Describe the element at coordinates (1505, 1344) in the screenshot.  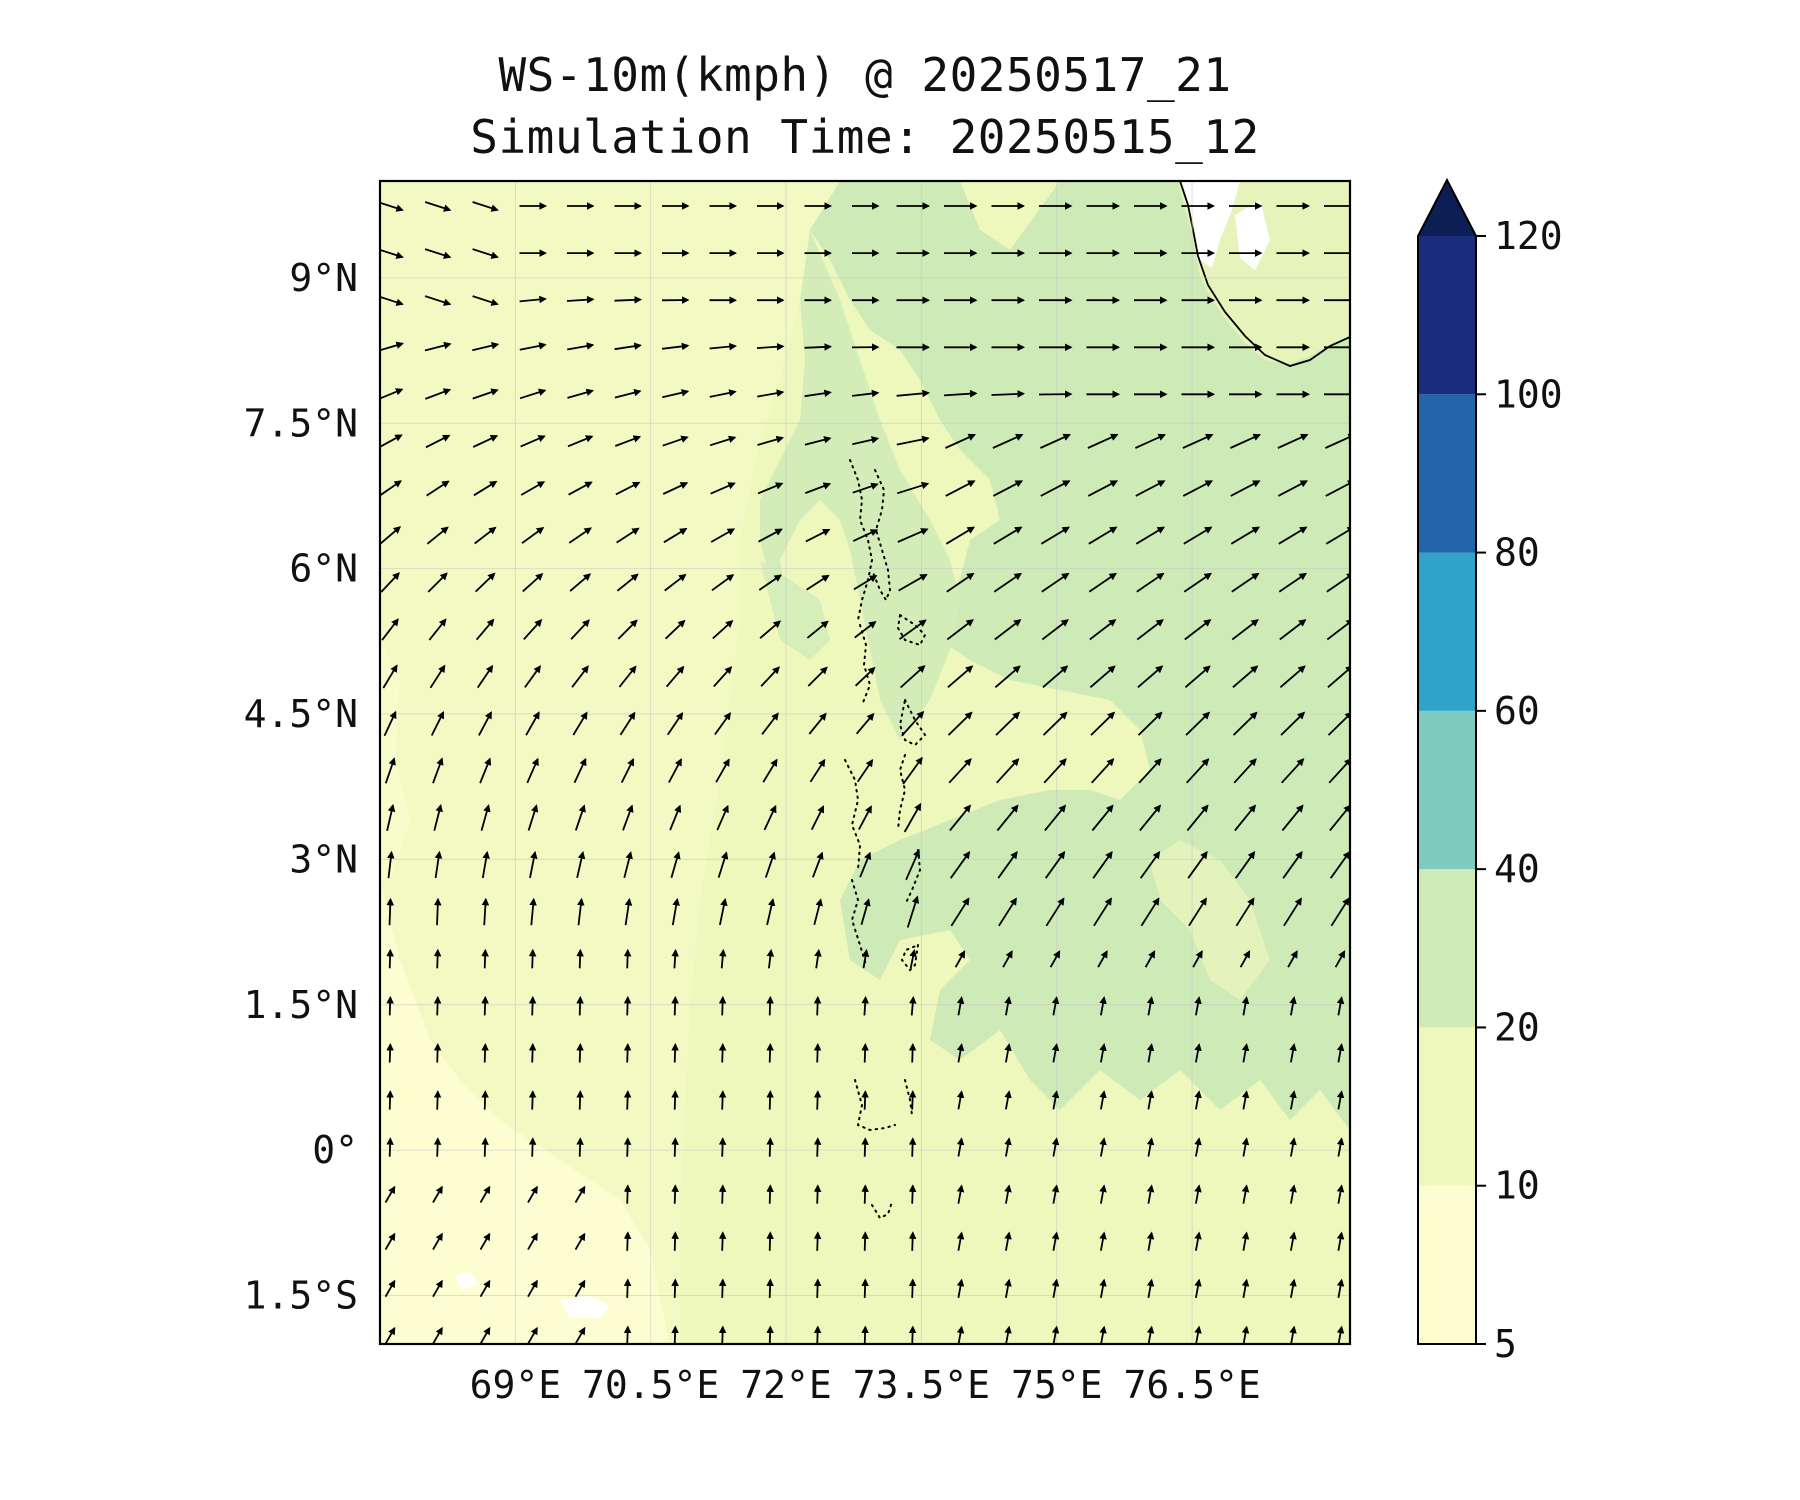
I see `colorbar-tick-label: 5` at that location.